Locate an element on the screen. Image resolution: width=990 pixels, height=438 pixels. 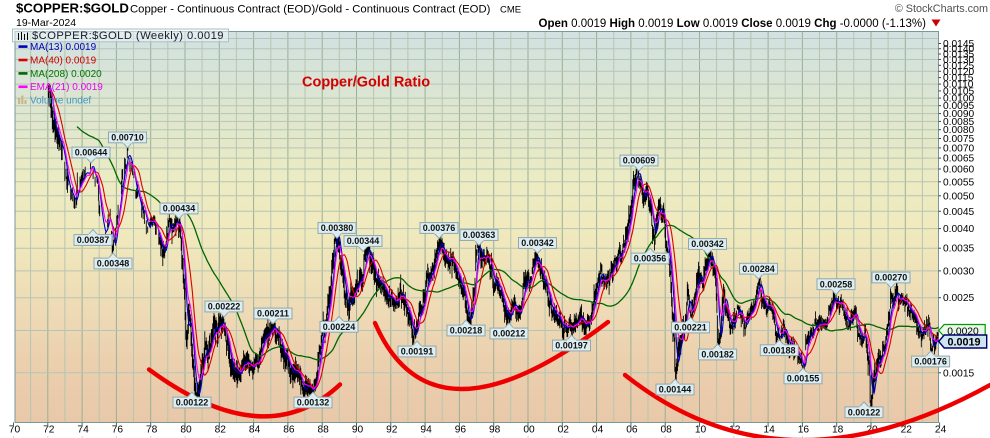
svg-text: 80 is located at coordinates (186, 430).